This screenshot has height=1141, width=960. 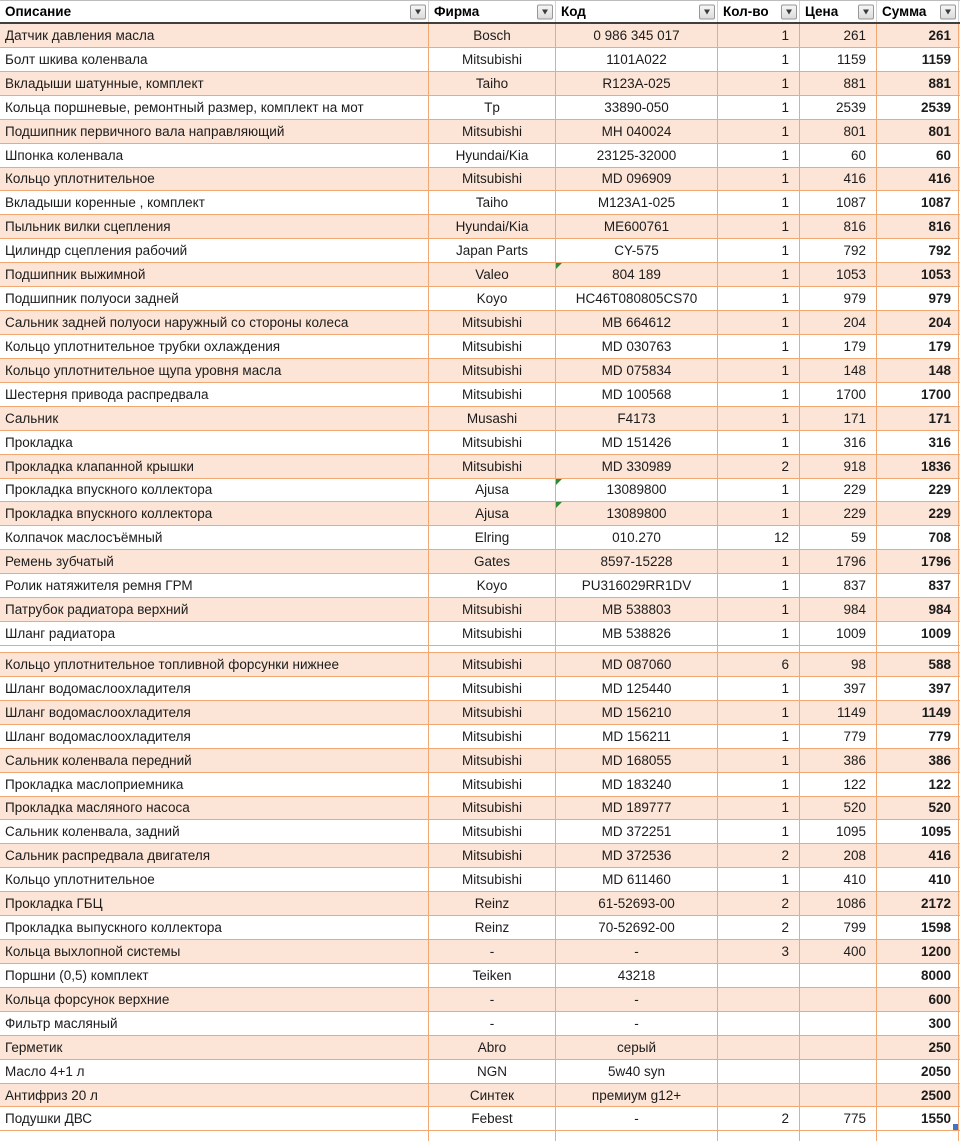 What do you see at coordinates (838, 951) in the screenshot?
I see `cell-price: 400` at bounding box center [838, 951].